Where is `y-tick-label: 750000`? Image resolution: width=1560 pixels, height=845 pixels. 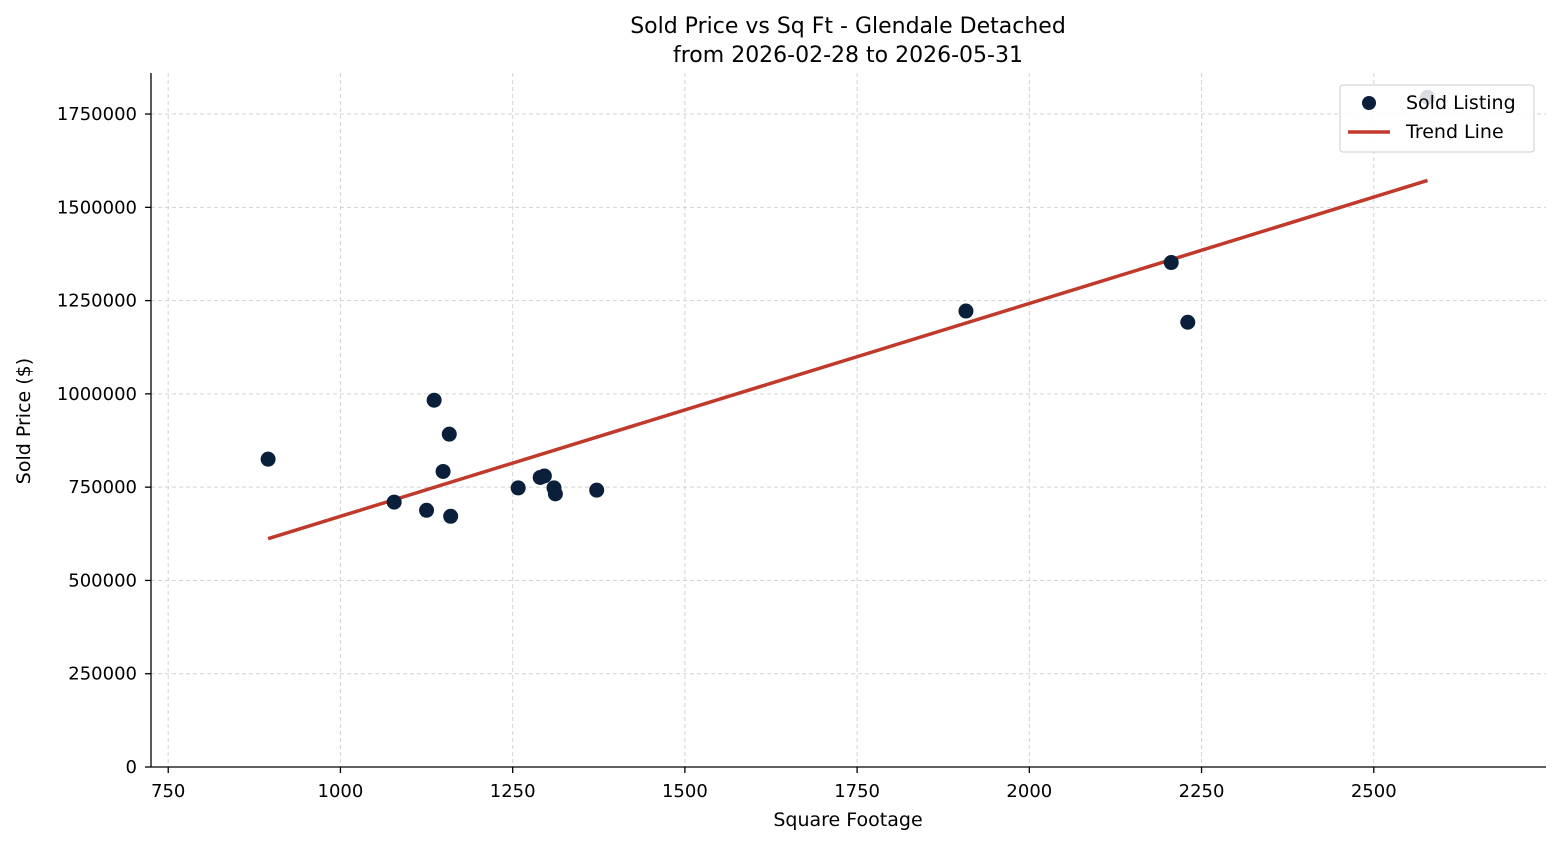
y-tick-label: 750000 is located at coordinates (102, 487).